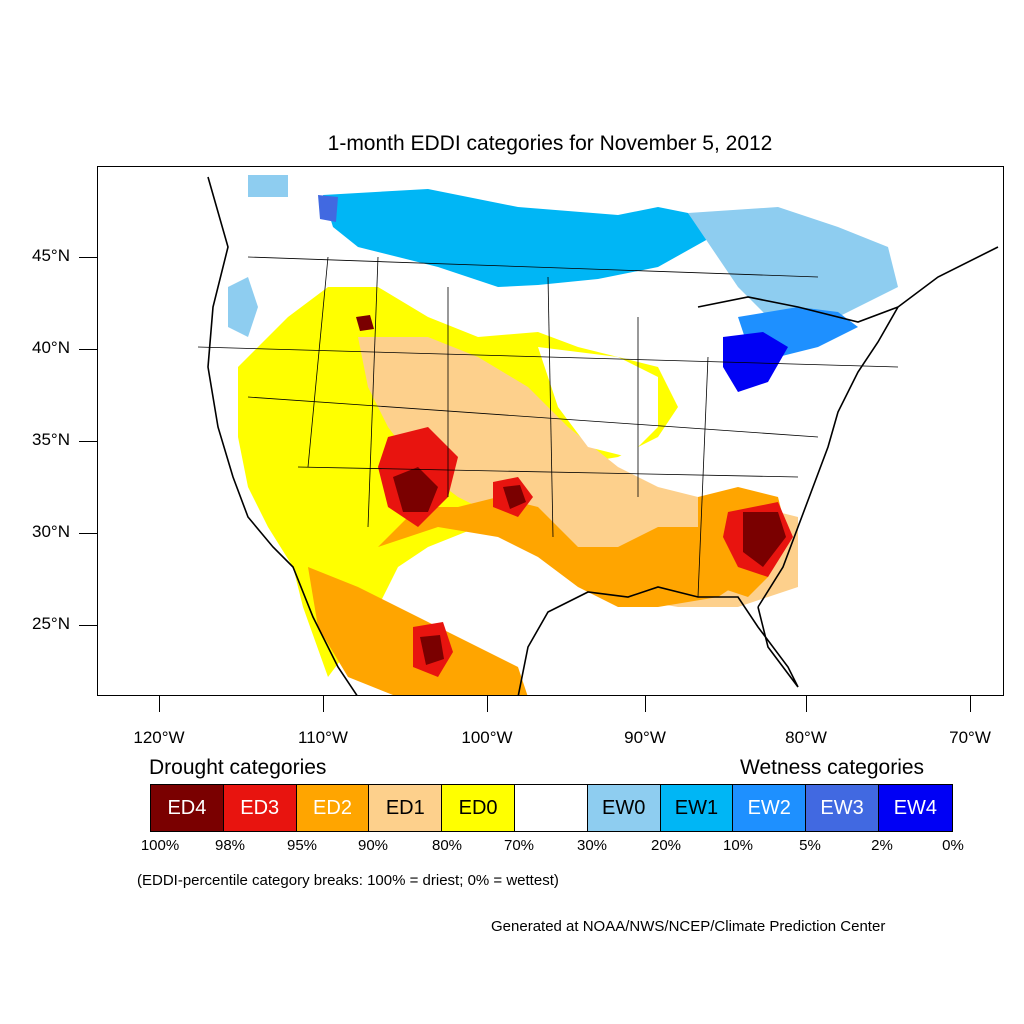 This screenshot has height=1024, width=1024. Describe the element at coordinates (793, 267) in the screenshot. I see `region-ew0-canada-east` at that location.